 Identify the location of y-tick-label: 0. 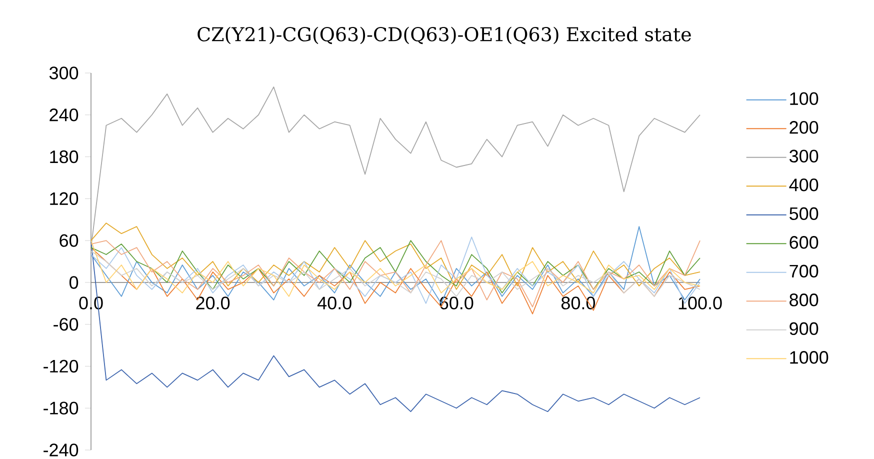
(73, 282).